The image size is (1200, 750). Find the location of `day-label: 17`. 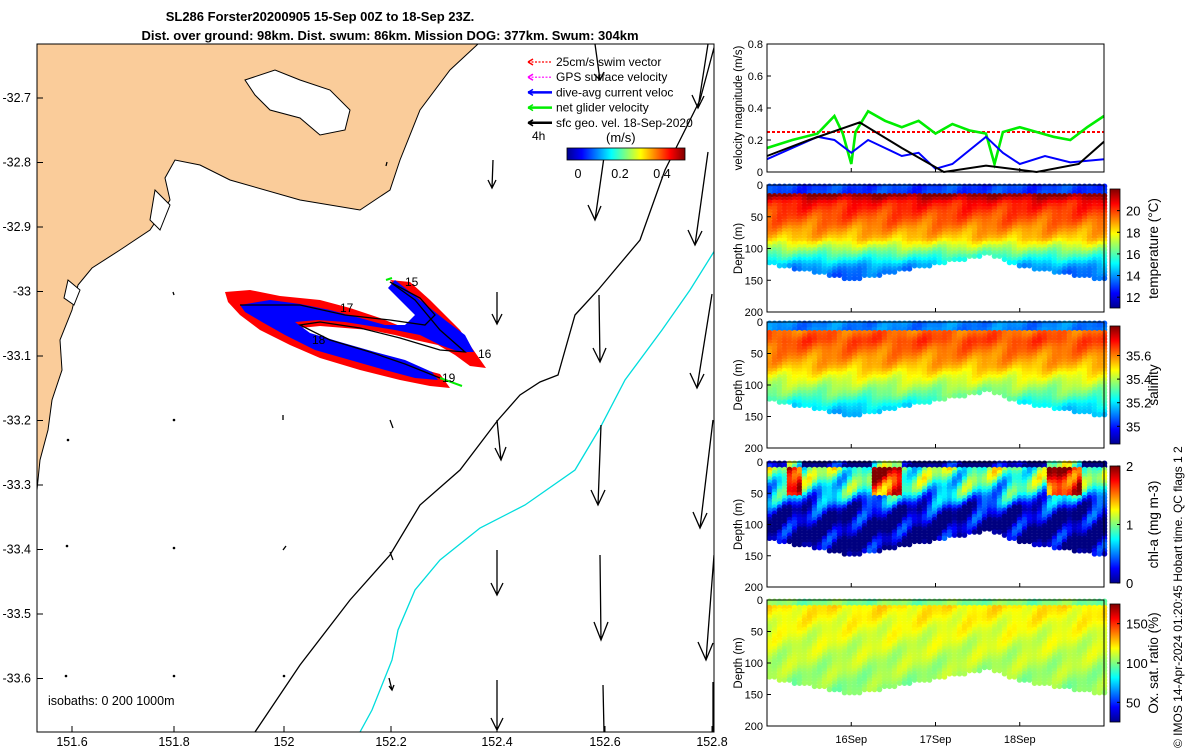

day-label: 17 is located at coordinates (347, 308).